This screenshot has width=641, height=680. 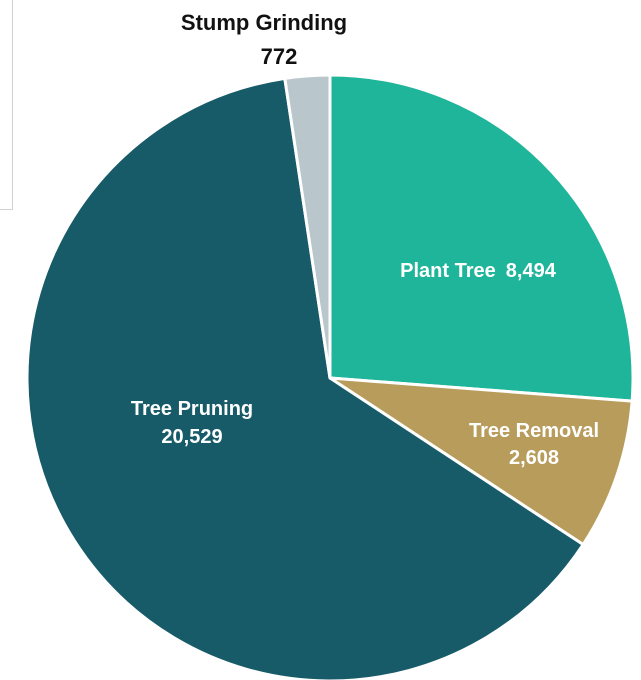 What do you see at coordinates (534, 458) in the screenshot?
I see `slice-value-tree-removal: 2,608` at bounding box center [534, 458].